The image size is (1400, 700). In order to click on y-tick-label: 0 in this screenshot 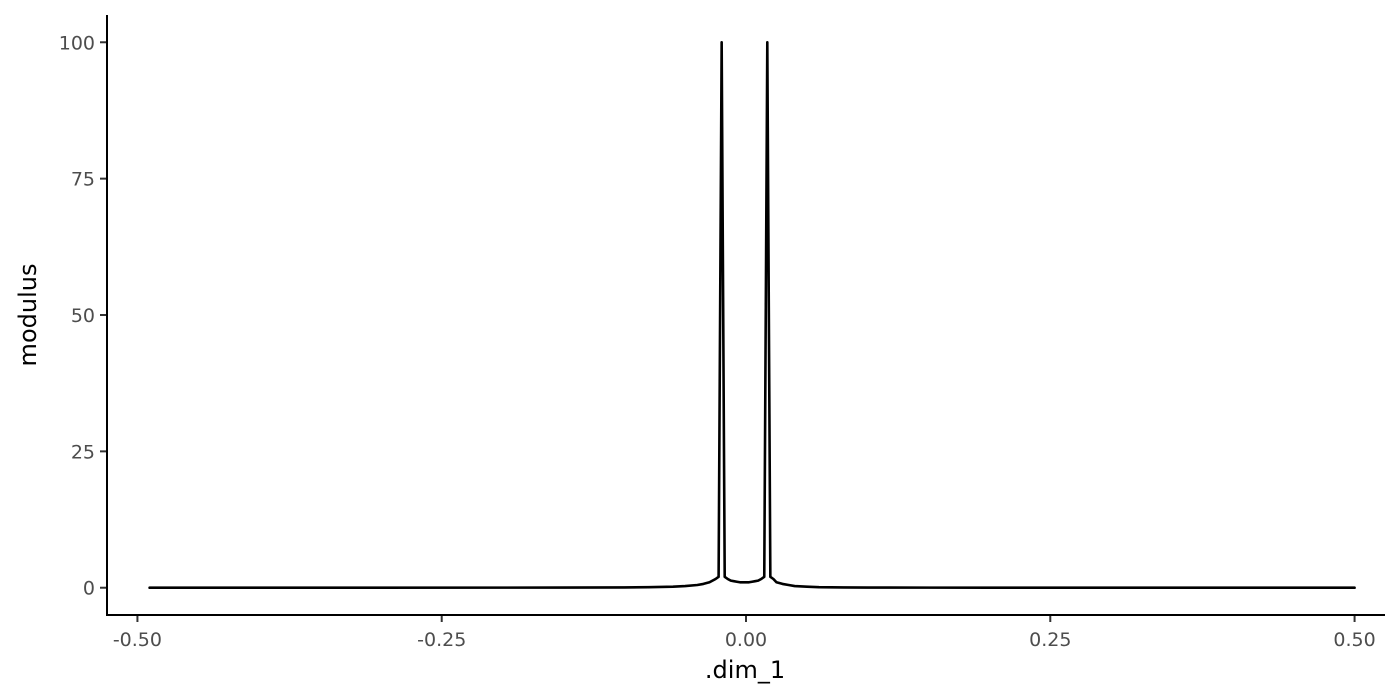, I will do `click(89, 589)`.